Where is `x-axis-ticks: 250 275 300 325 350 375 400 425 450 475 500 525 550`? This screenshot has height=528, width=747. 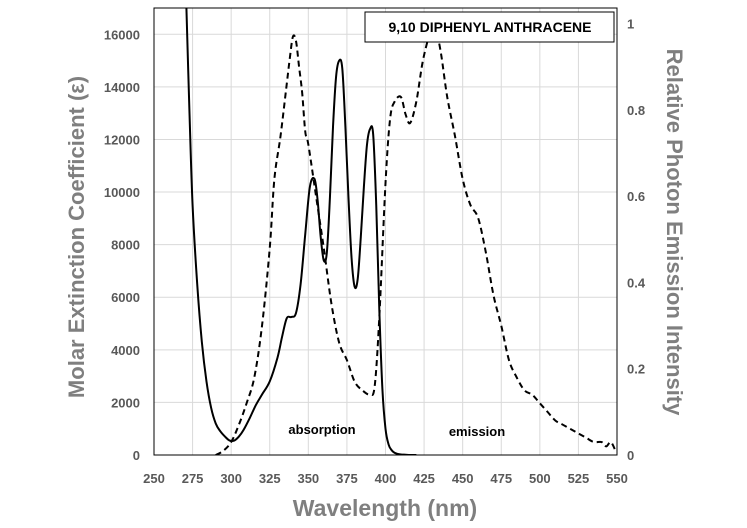 x-axis-ticks: 250 275 300 325 350 375 400 425 450 475 500 525 550 is located at coordinates (385, 478).